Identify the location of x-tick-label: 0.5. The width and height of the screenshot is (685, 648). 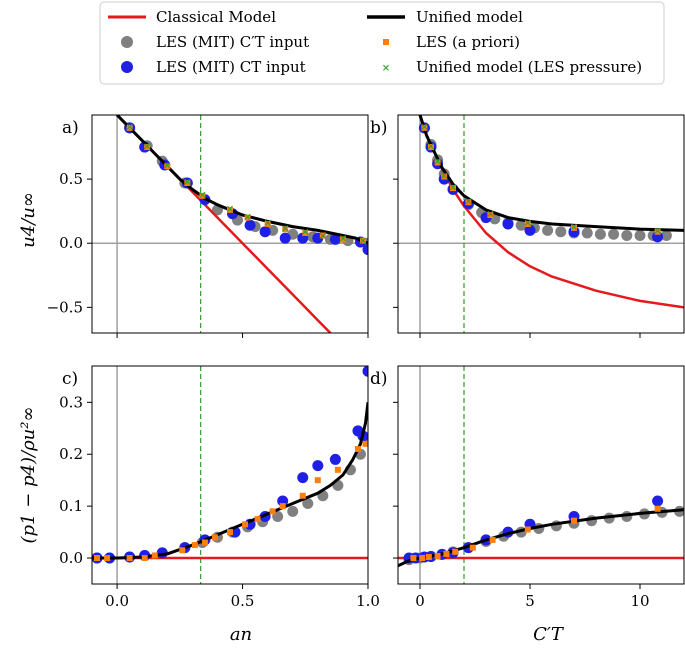
(243, 601).